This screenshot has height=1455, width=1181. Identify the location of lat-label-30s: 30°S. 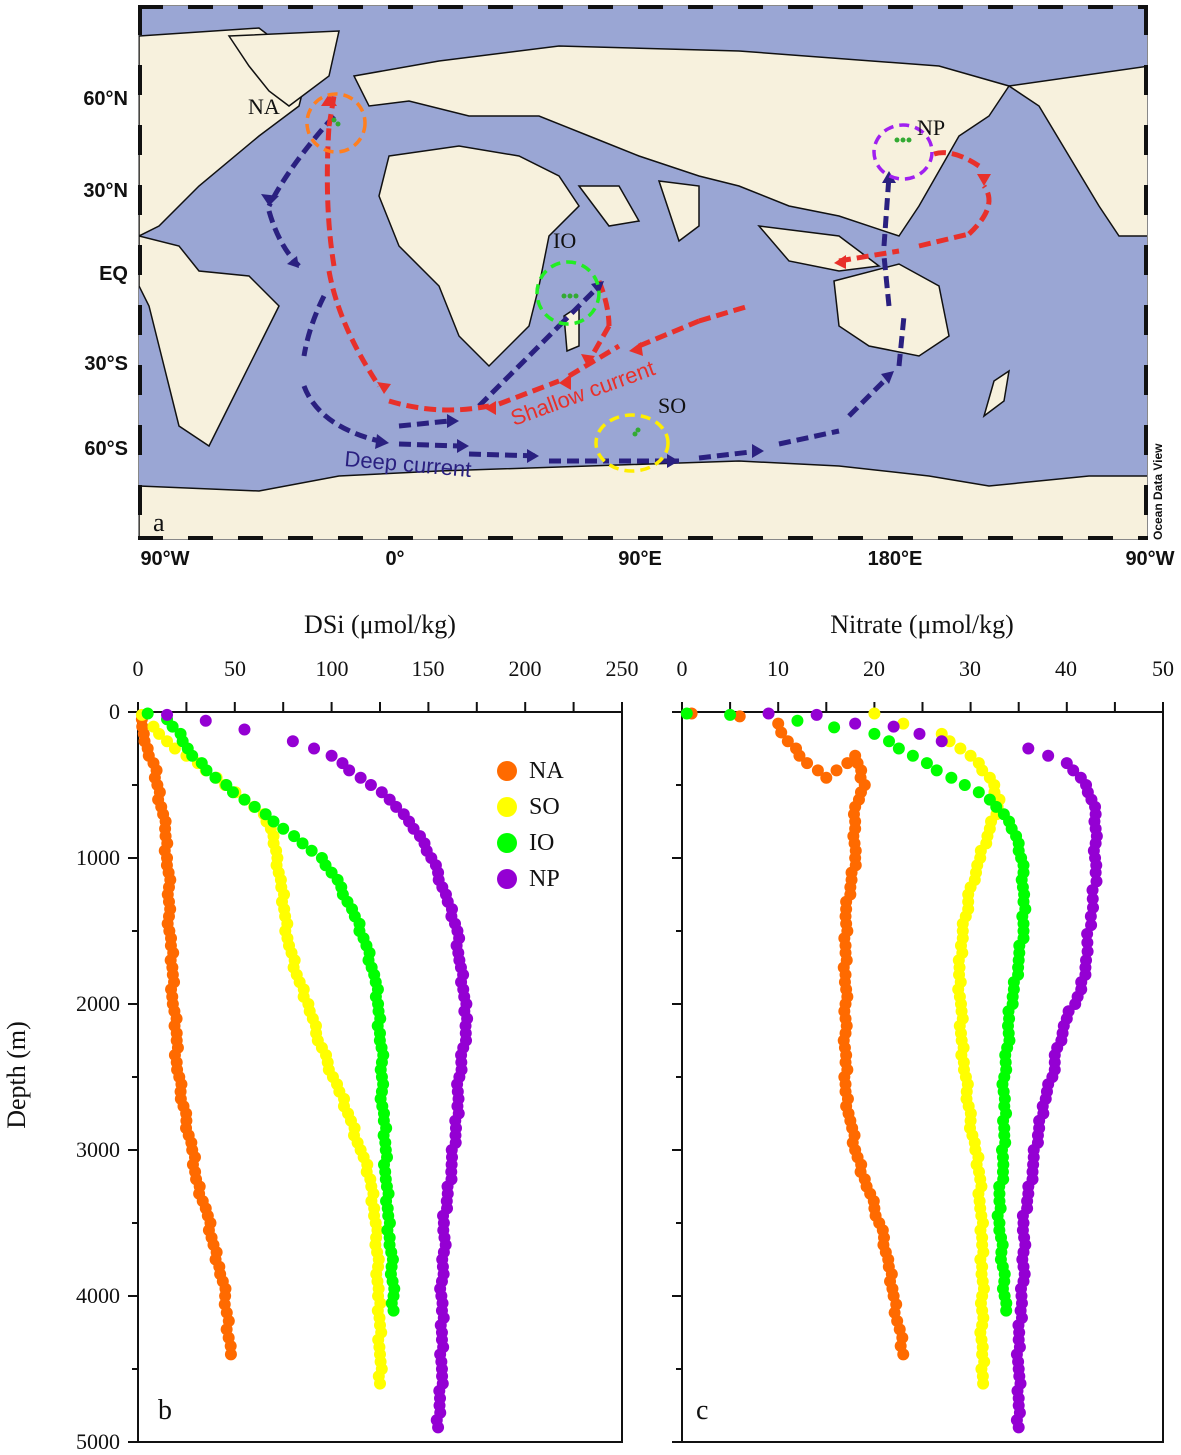
(106, 364).